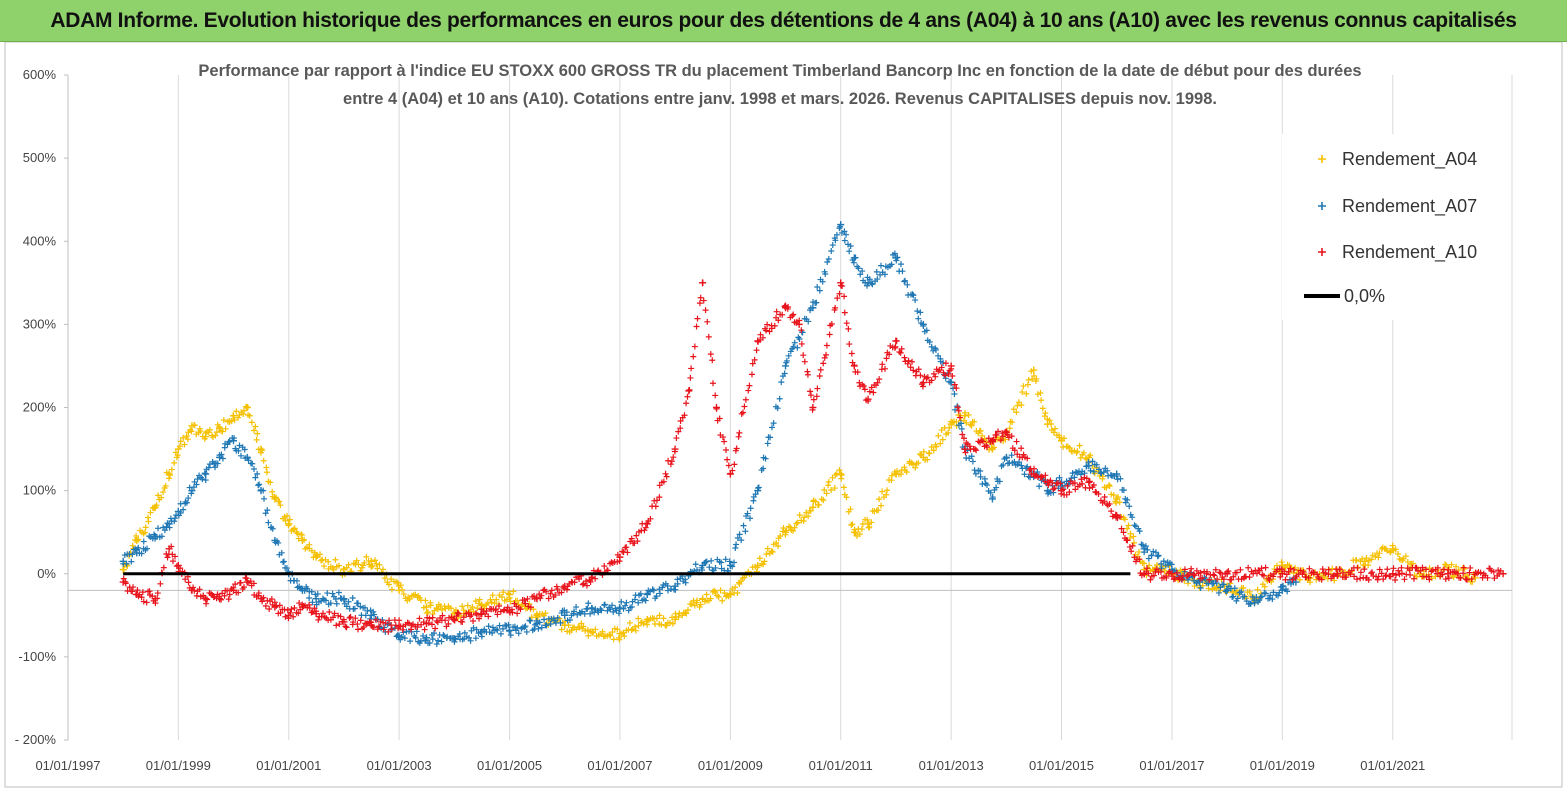  Describe the element at coordinates (1409, 252) in the screenshot. I see `legend-label: Rendement_A10` at that location.